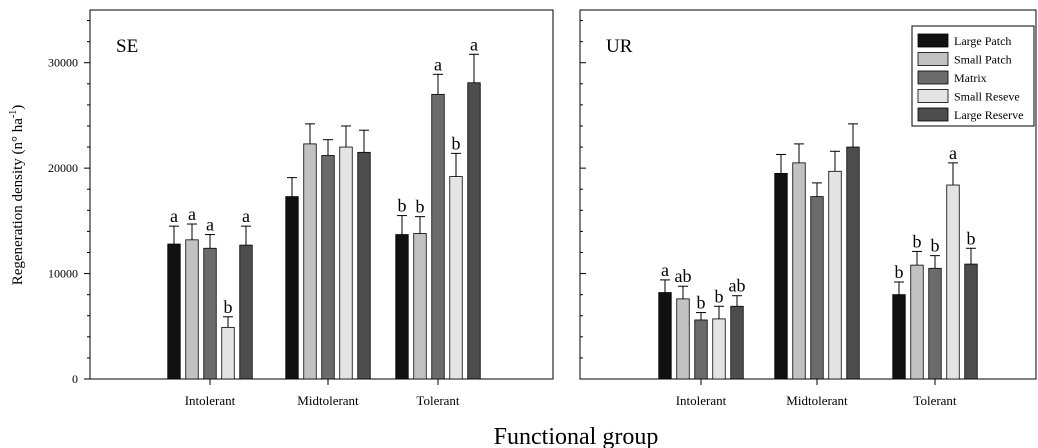  I want to click on panel-label: UR, so click(619, 46).